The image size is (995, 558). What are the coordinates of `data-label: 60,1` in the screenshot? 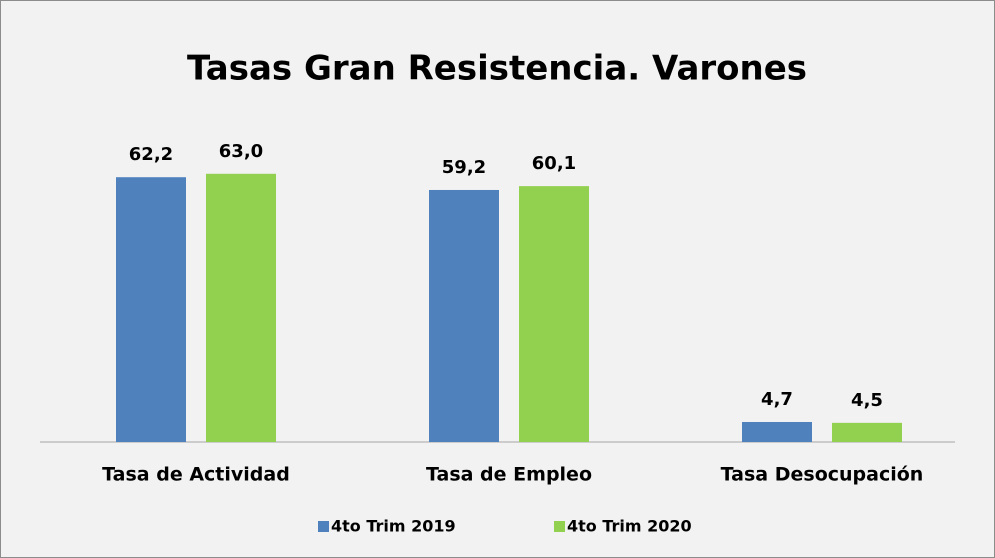 It's located at (554, 163).